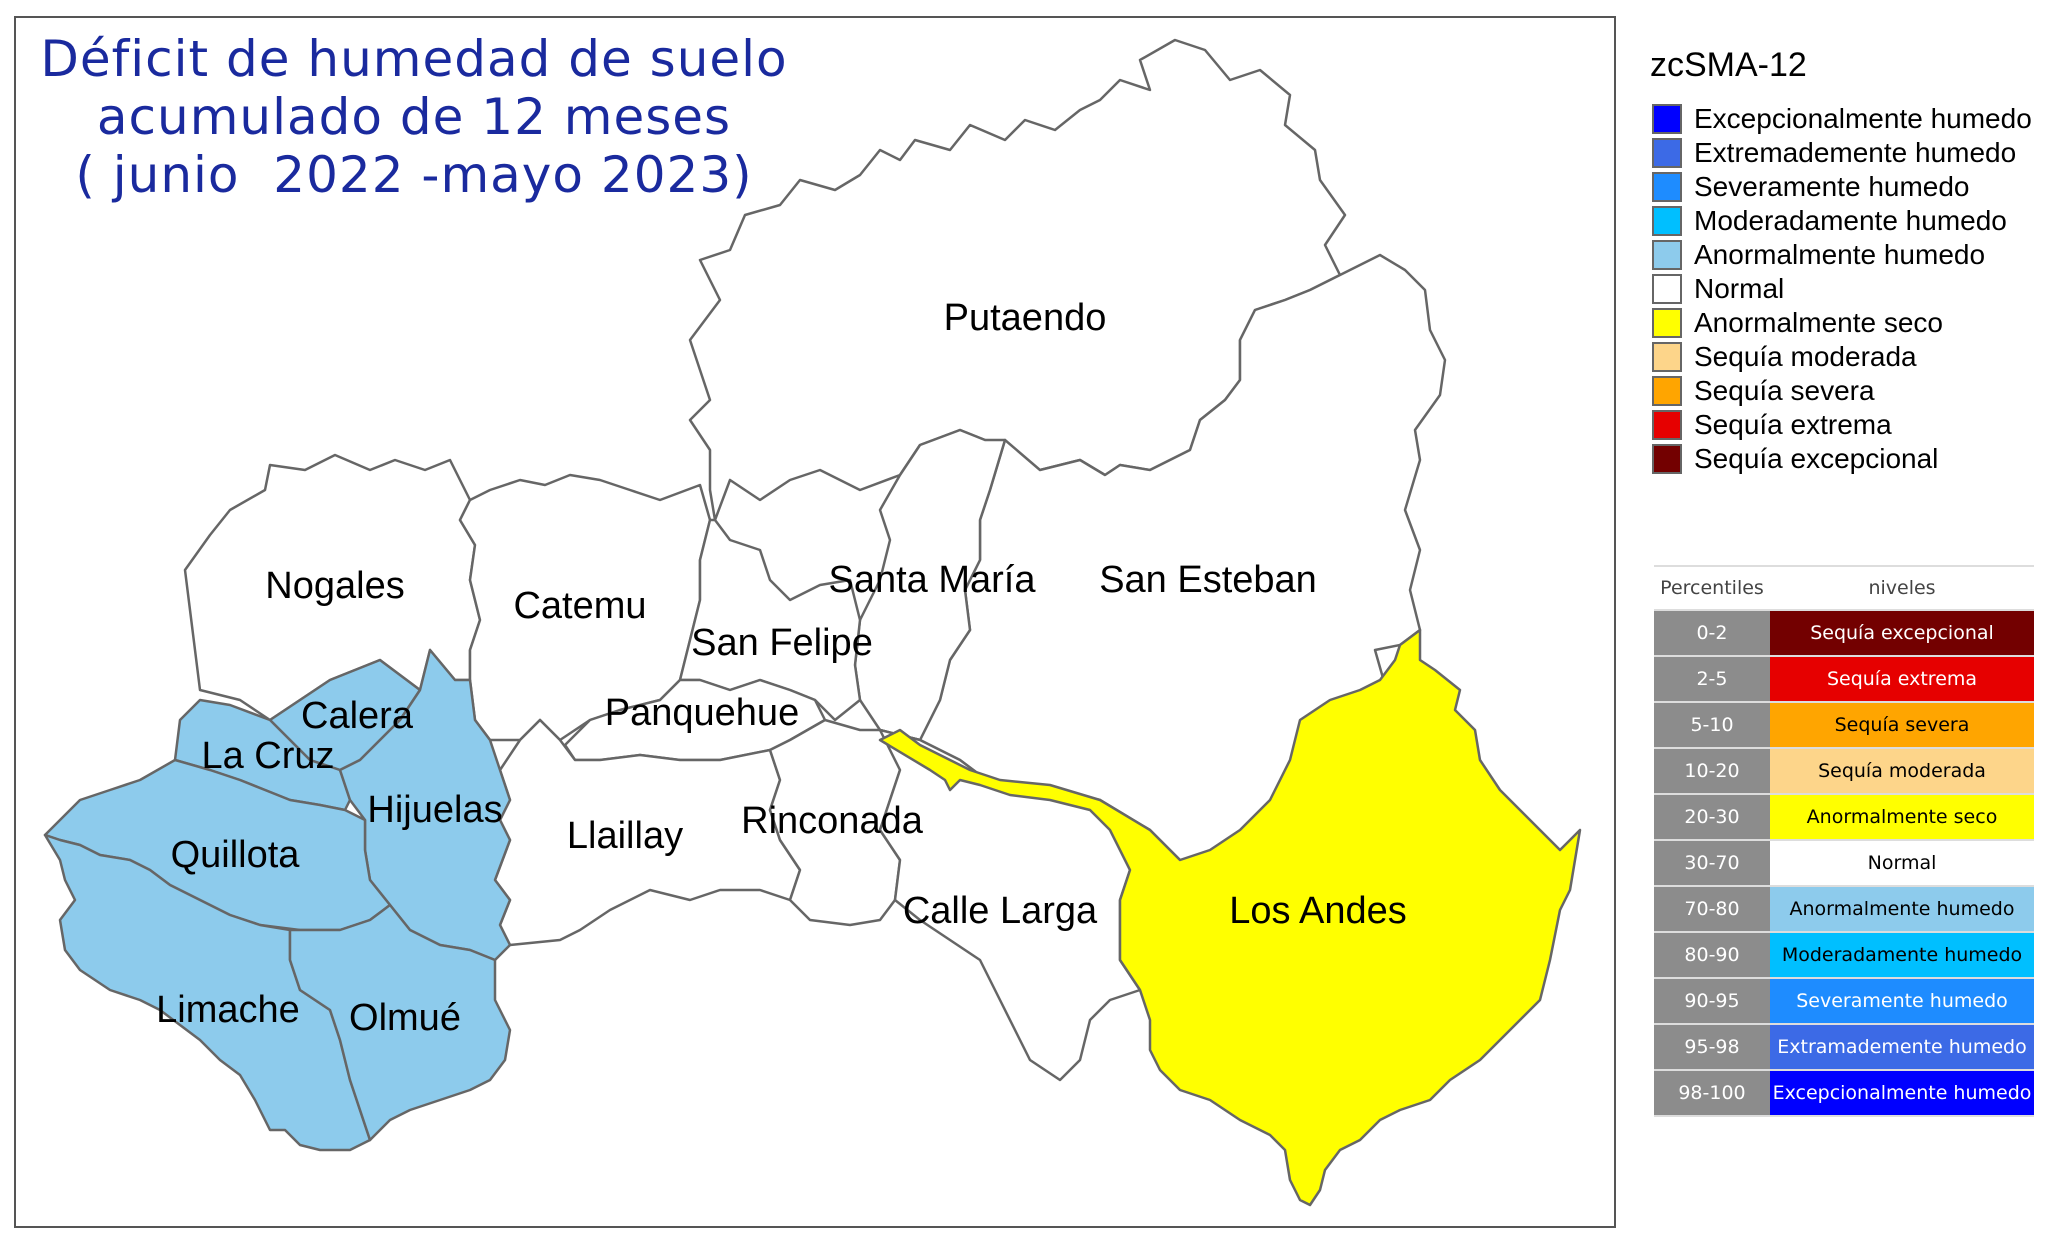 The image size is (2046, 1236). I want to click on legend-label: Severamente humedo, so click(1832, 186).